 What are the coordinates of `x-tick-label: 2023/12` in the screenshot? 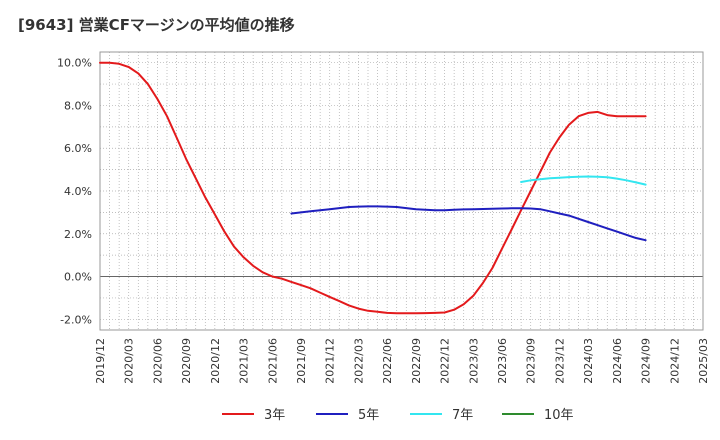 It's located at (559, 361).